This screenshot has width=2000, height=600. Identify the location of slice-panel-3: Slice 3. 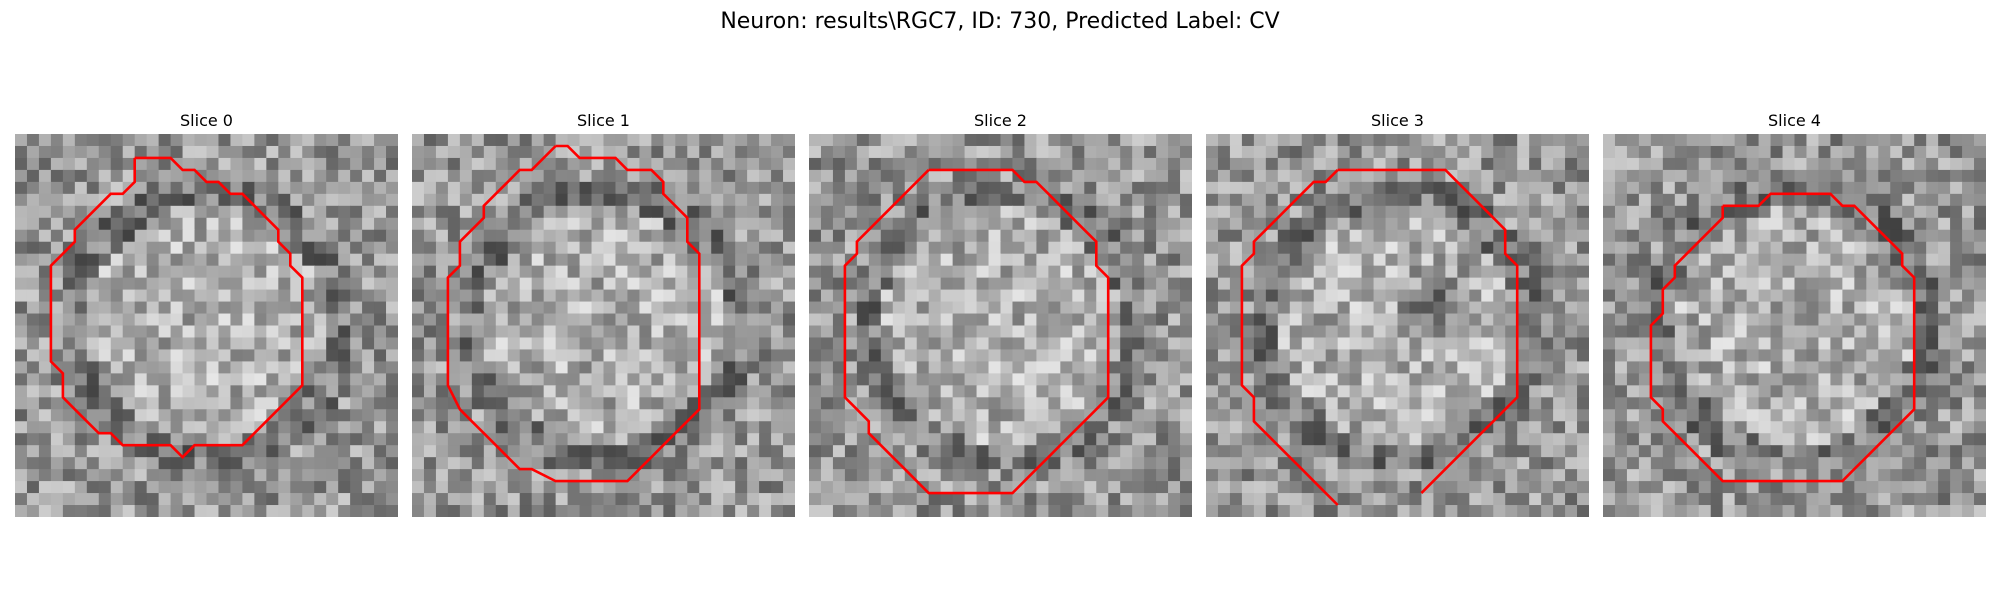
(1397, 313).